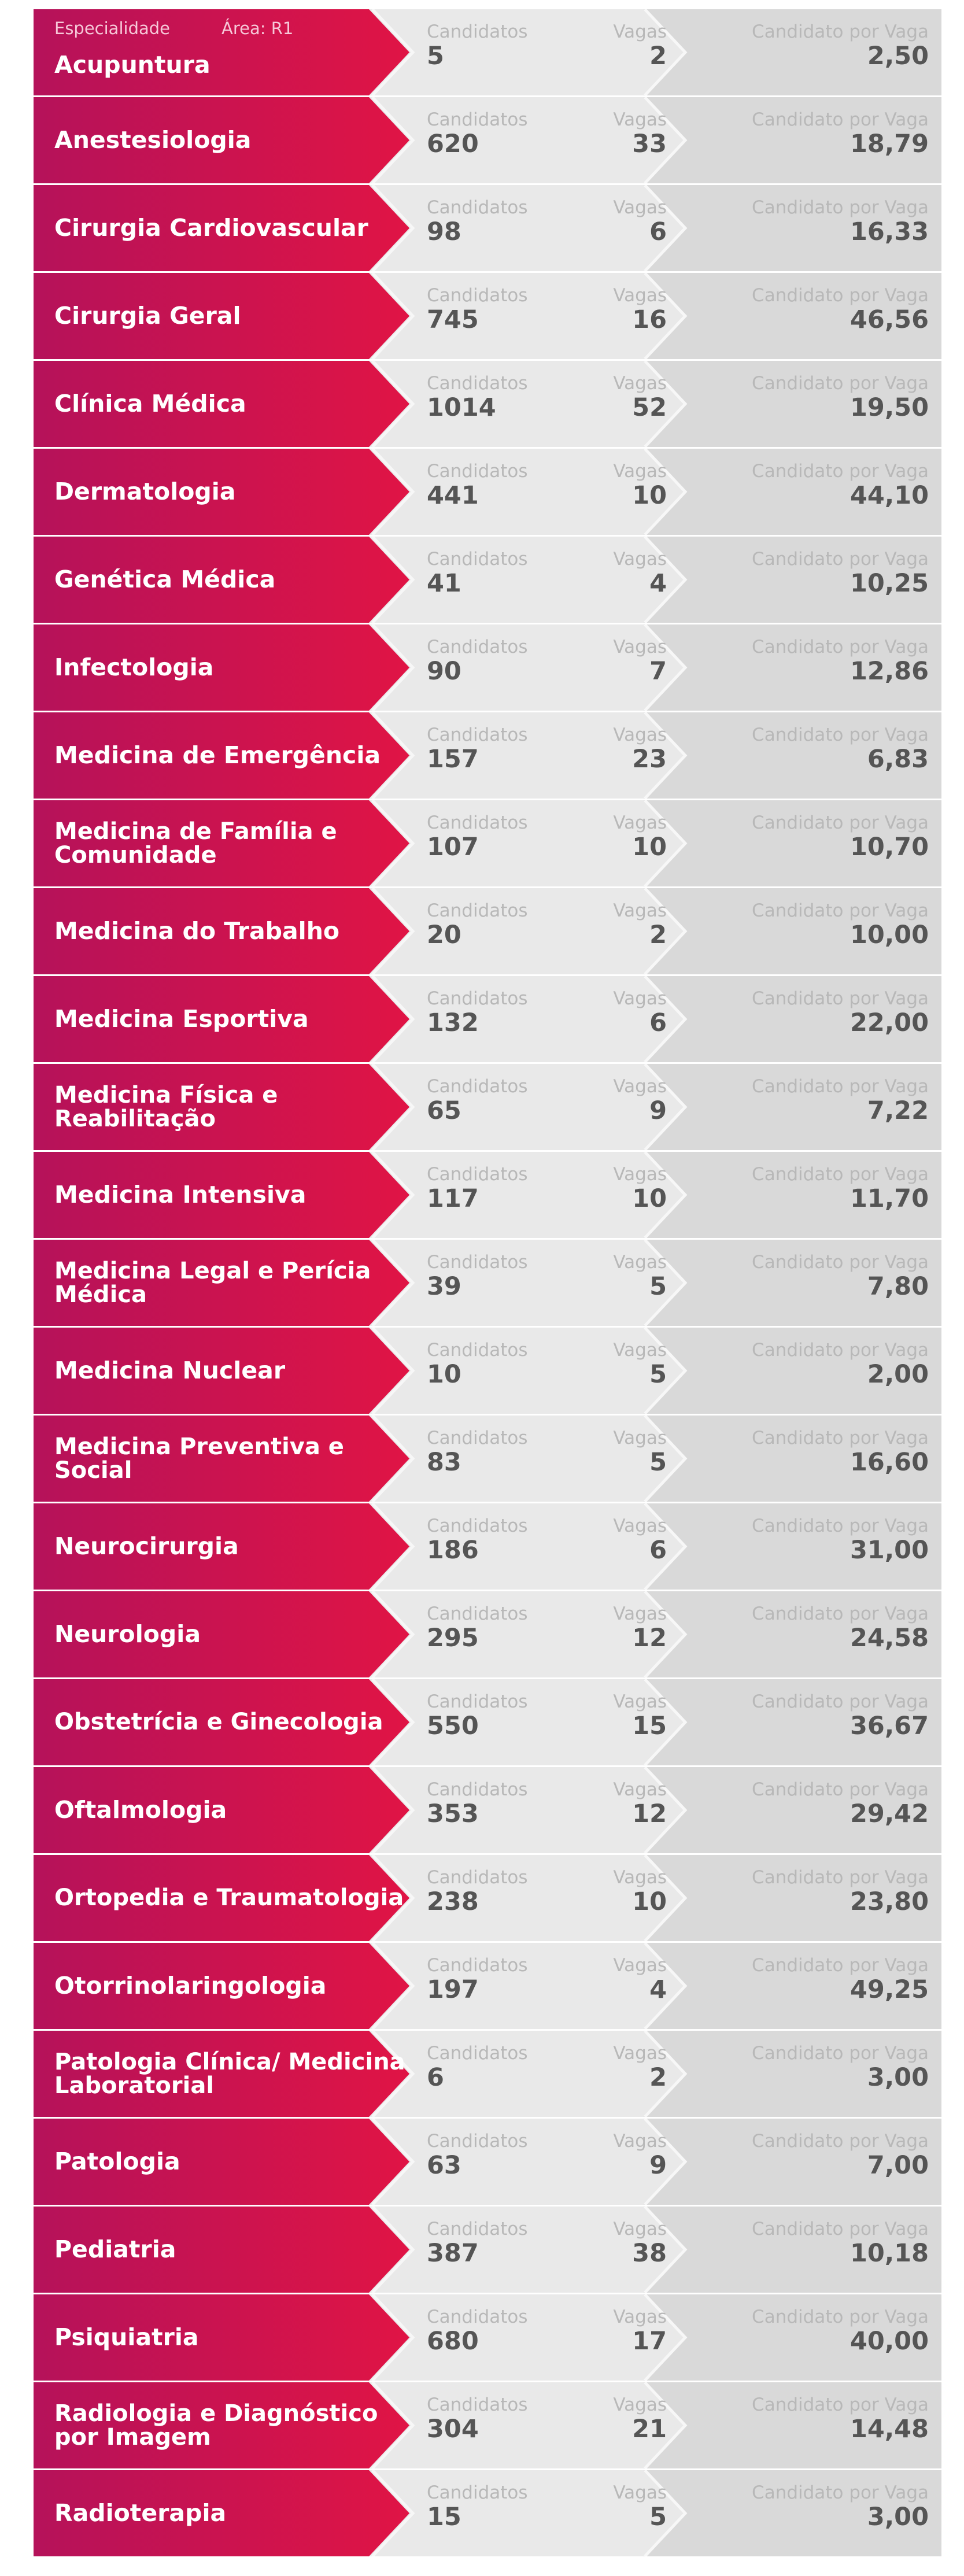 This screenshot has width=964, height=2576. What do you see at coordinates (444, 2517) in the screenshot?
I see `candidates-value: 15` at bounding box center [444, 2517].